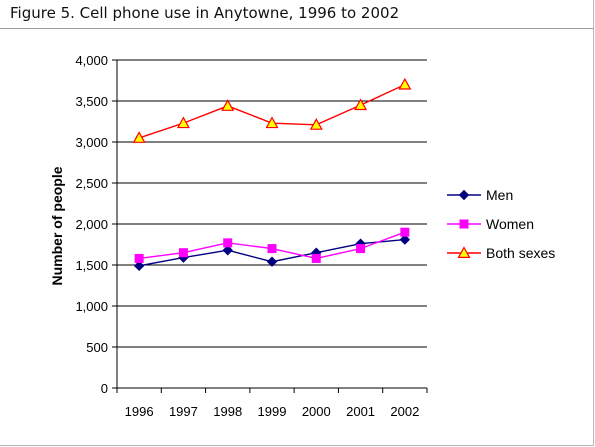 The width and height of the screenshot is (595, 447). What do you see at coordinates (360, 411) in the screenshot?
I see `x-tick-label: 2001` at bounding box center [360, 411].